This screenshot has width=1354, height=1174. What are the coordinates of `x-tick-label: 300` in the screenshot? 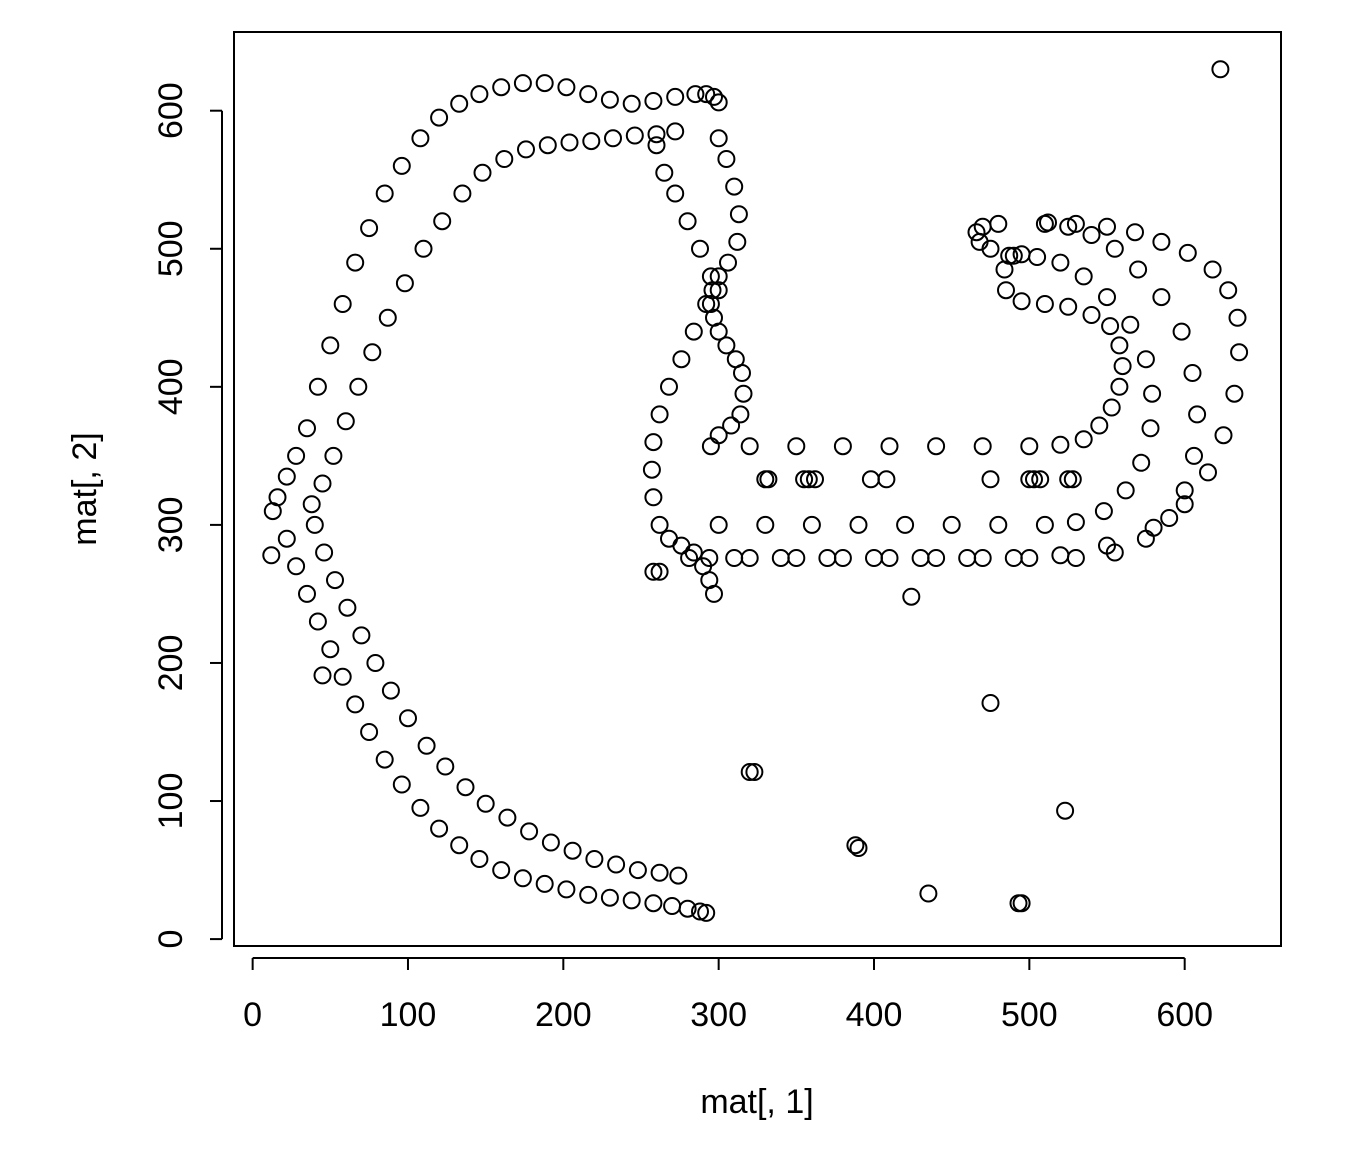 It's located at (718, 1015).